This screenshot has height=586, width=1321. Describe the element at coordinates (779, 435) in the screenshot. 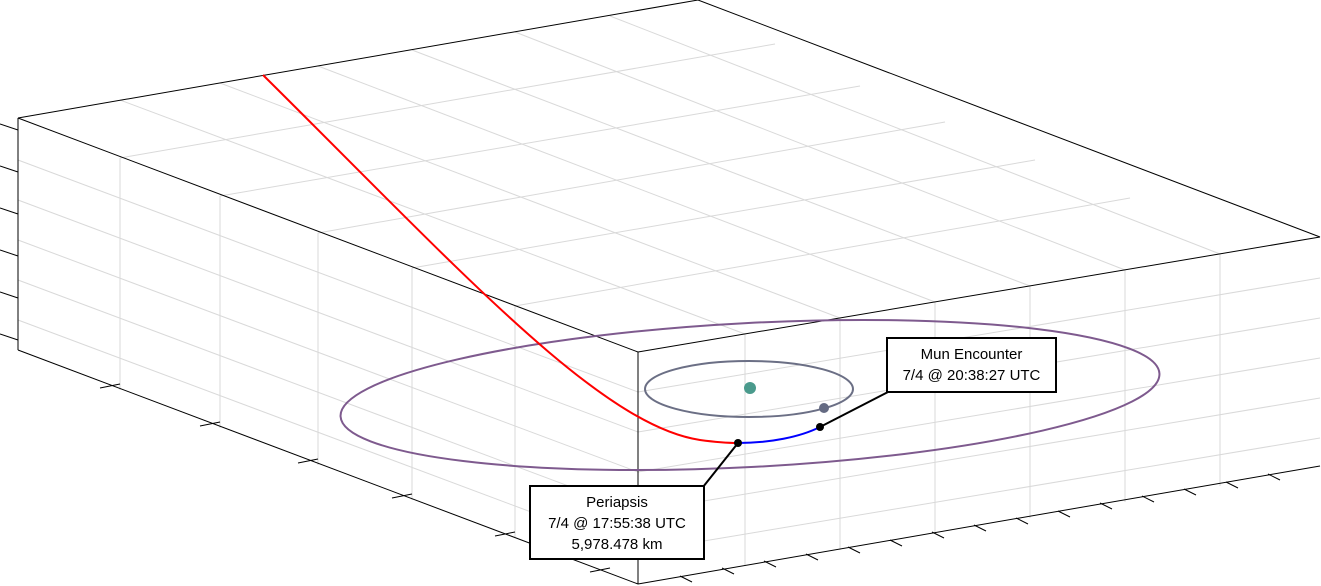

I see `transfer-arc` at that location.